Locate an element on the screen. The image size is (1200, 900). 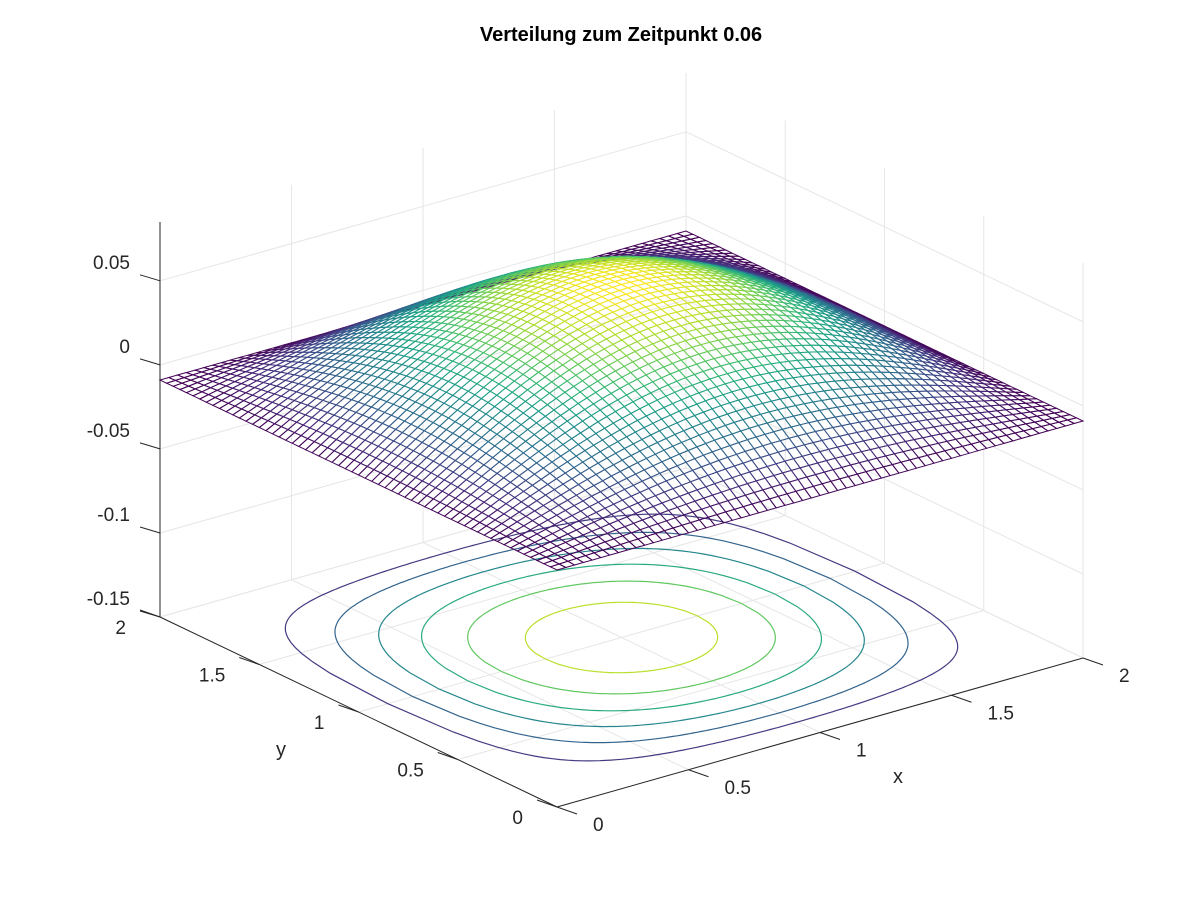
grid-line-floor-y is located at coordinates (720, 685).